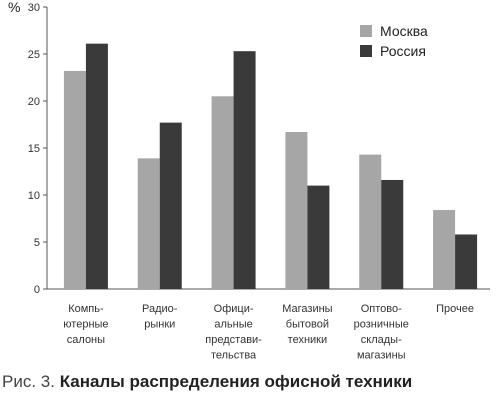 Image resolution: width=500 pixels, height=400 pixels. What do you see at coordinates (160, 317) in the screenshot?
I see `x-category-label-1: Радио-рынки` at bounding box center [160, 317].